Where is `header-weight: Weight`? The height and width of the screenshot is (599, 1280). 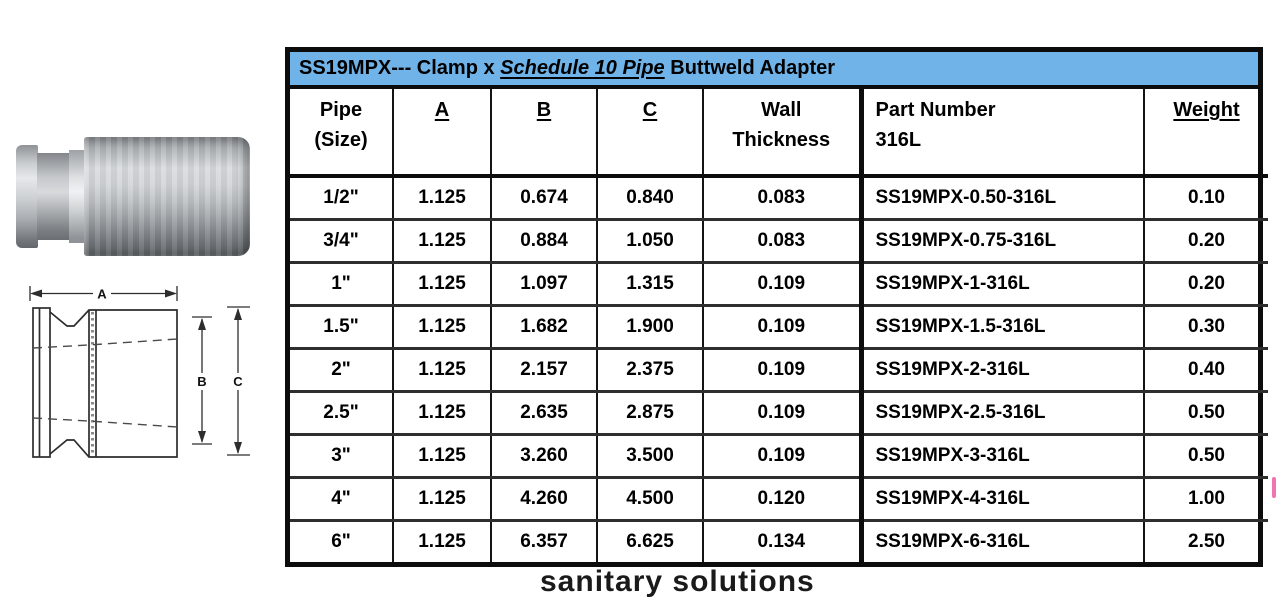
header-weight: Weight is located at coordinates (1206, 133).